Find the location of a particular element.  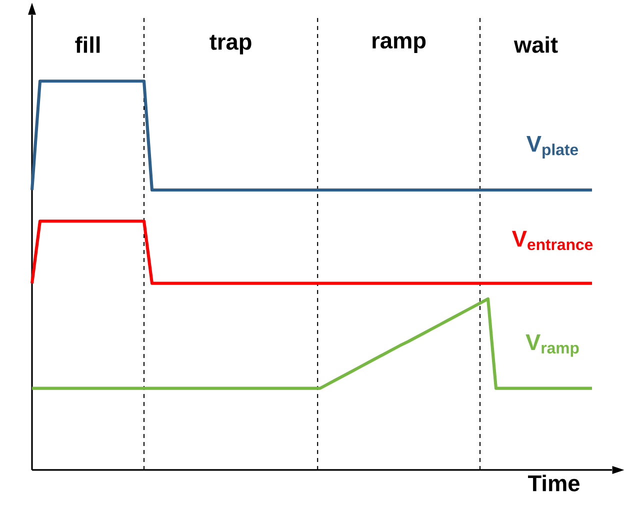

text: trap is located at coordinates (231, 44).